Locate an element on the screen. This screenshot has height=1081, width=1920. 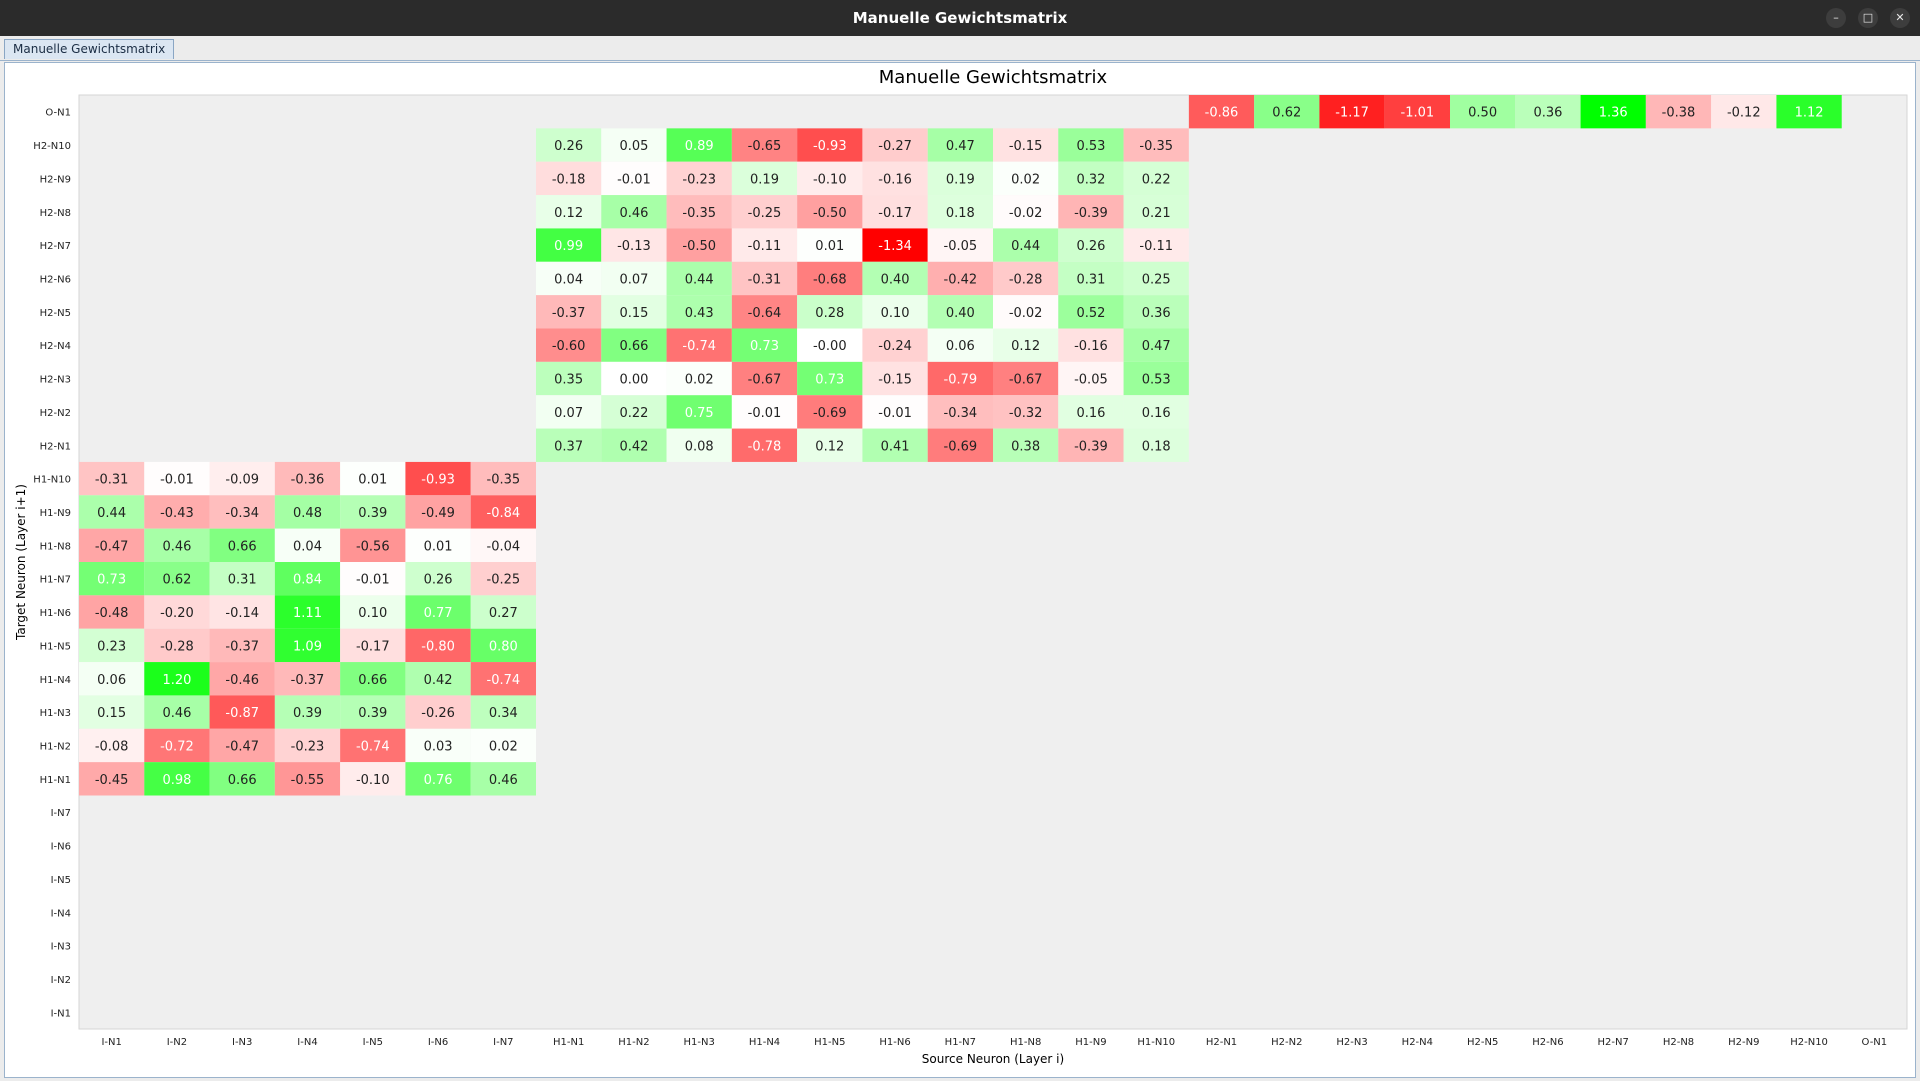
cell-value-label: -0.25 is located at coordinates (765, 213).